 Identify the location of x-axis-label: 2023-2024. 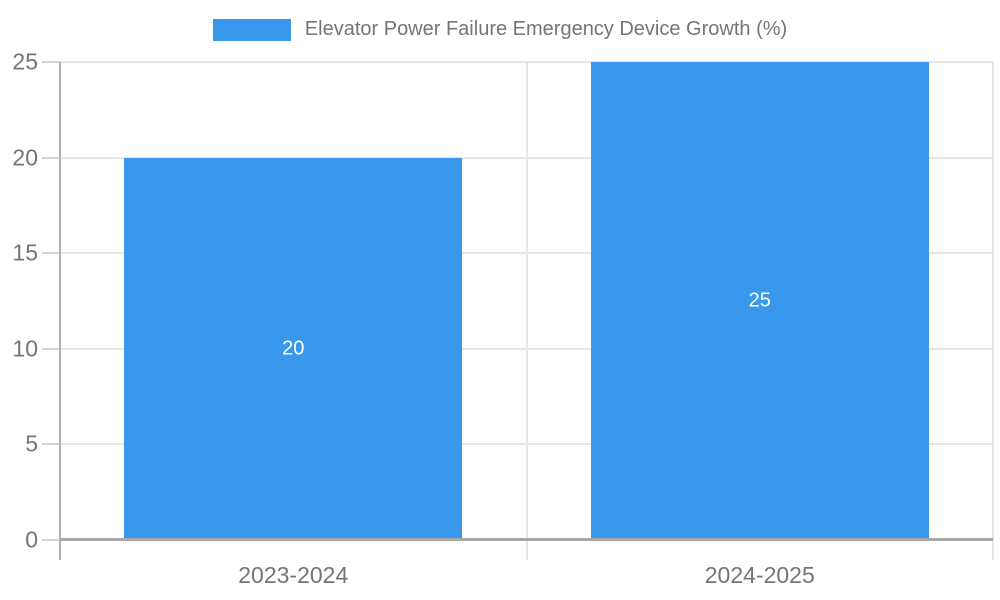
(293, 575).